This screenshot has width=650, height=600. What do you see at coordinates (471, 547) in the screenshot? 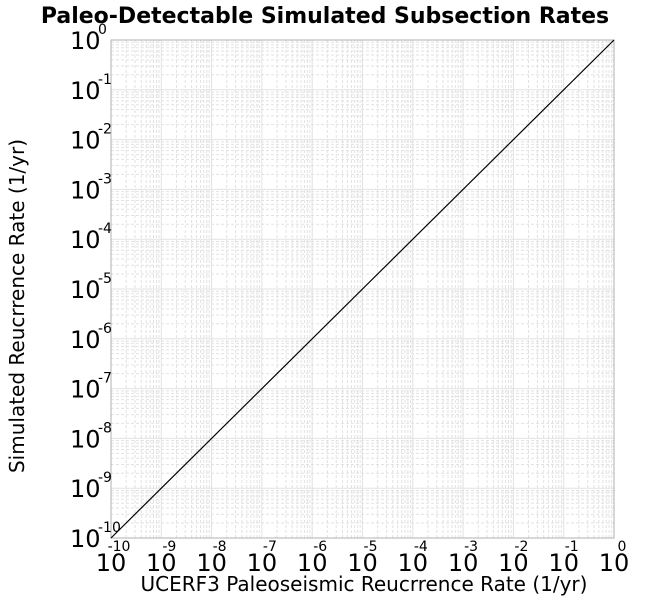
I see `x-tick-label-exponent: -3` at bounding box center [471, 547].